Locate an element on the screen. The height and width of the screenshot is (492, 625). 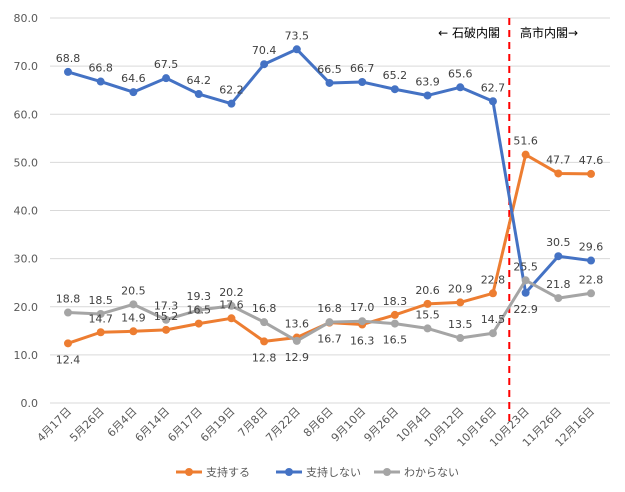
data-label: 19.3 is located at coordinates (199, 296).